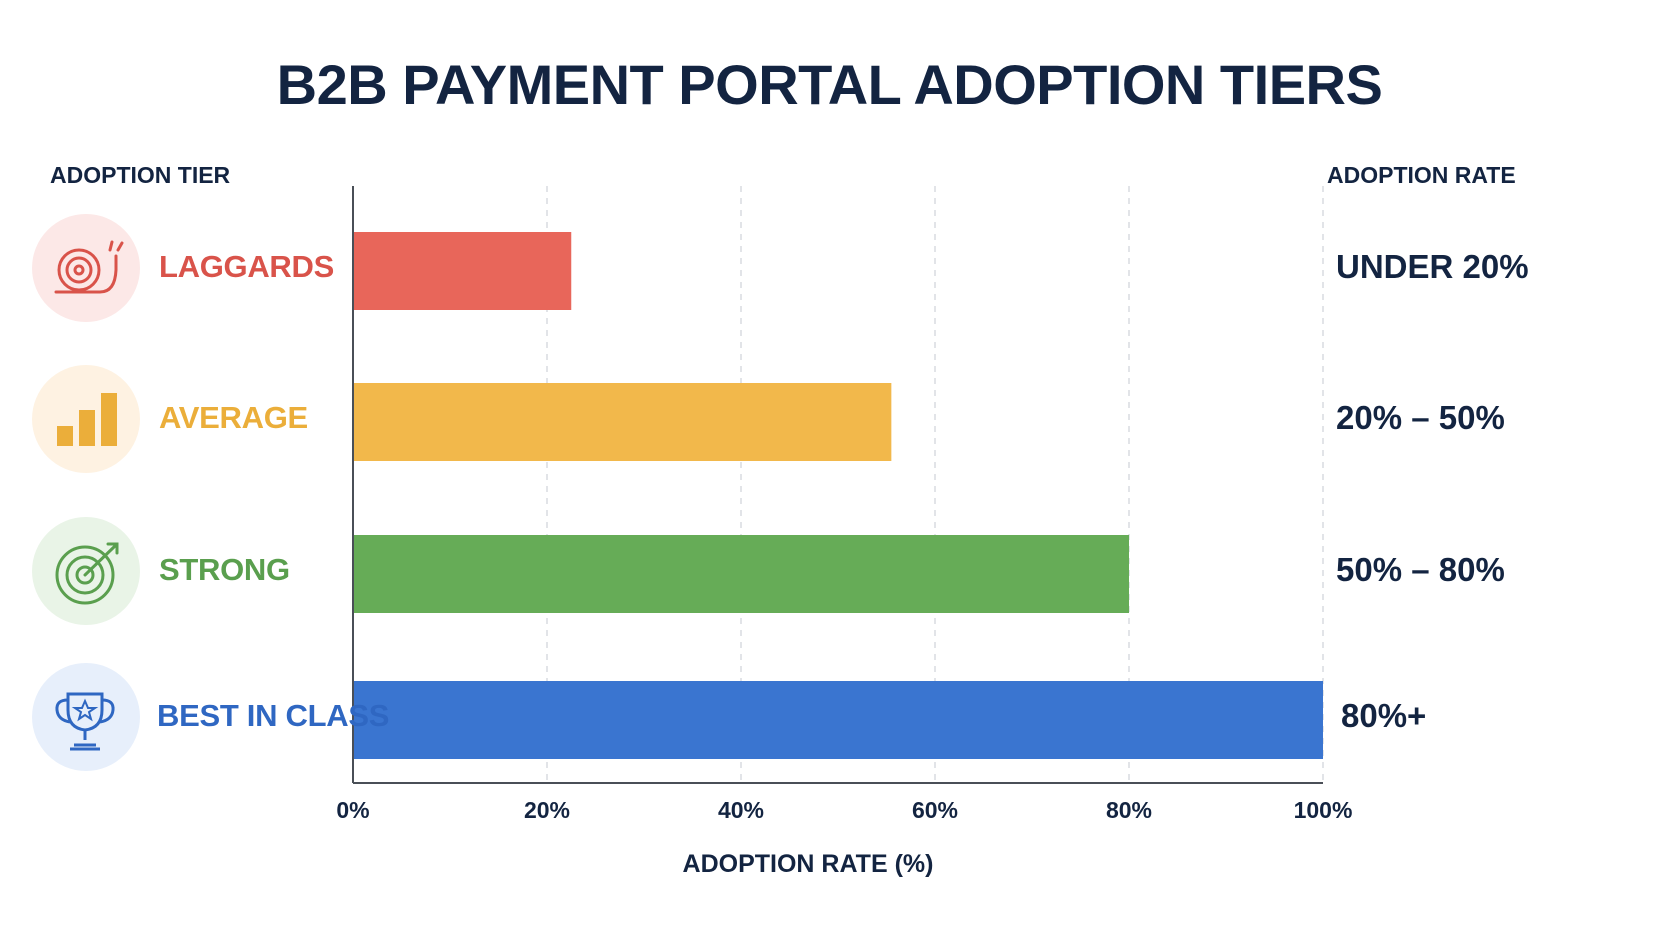 This screenshot has height=948, width=1659. Describe the element at coordinates (1384, 715) in the screenshot. I see `rate-label: 80%+` at that location.